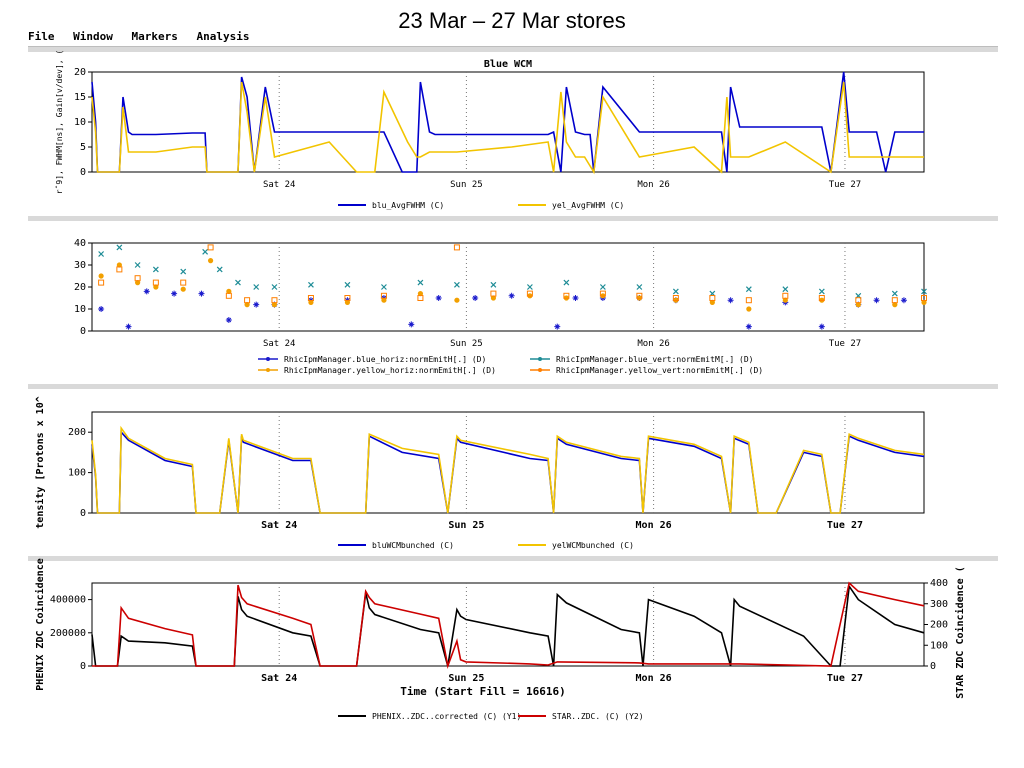 The image size is (1024, 768). What do you see at coordinates (80, 97) in the screenshot?
I see `y-tick-label: 15` at bounding box center [80, 97].